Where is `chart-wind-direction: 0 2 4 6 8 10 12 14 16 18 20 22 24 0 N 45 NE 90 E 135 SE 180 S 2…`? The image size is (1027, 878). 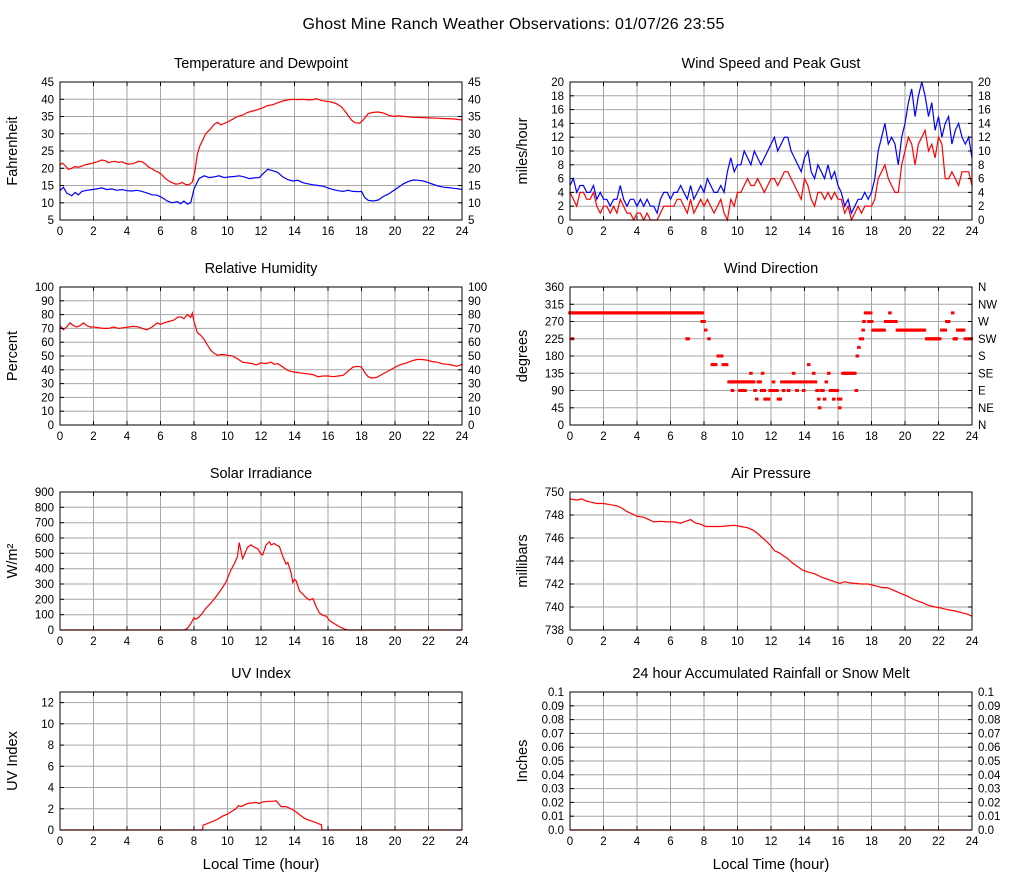 chart-wind-direction: 0 2 4 6 8 10 12 14 16 18 20 22 24 0 N 45 NE 90 E 135 SE 180 S 2… is located at coordinates (767, 357).